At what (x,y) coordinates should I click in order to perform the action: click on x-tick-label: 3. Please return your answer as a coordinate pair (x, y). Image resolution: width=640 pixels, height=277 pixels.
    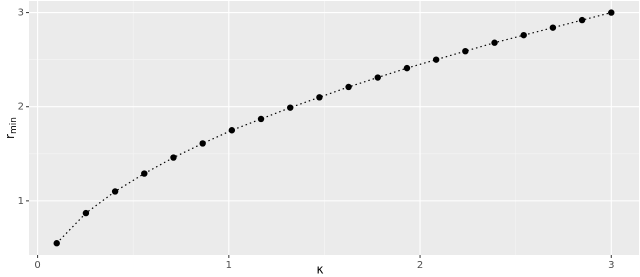
    Looking at the image, I should click on (611, 265).